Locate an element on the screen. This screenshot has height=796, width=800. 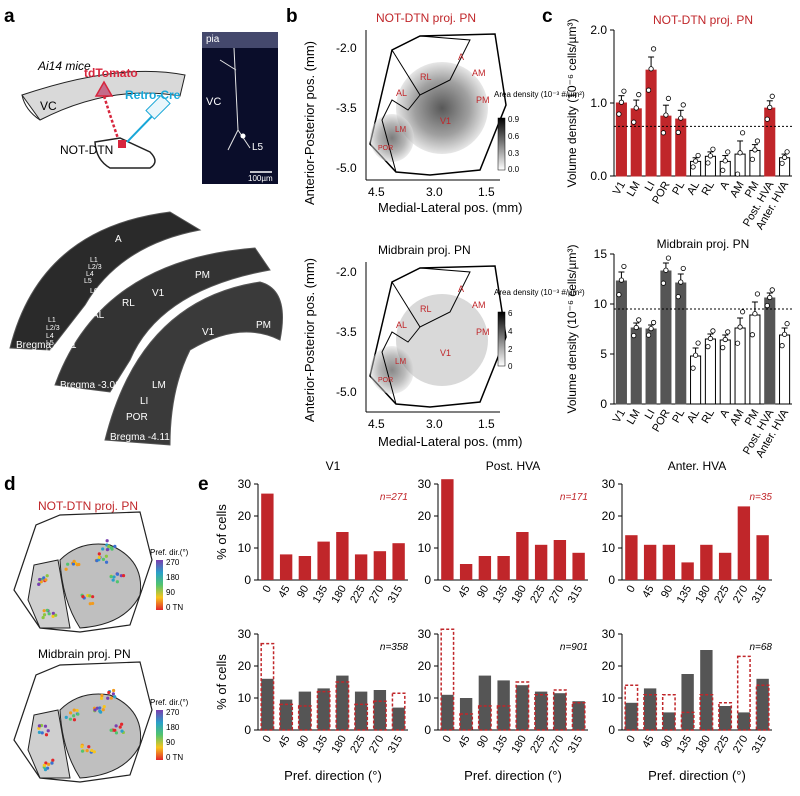
bregma-1: Bregma -1.91 is located at coordinates (46, 345).